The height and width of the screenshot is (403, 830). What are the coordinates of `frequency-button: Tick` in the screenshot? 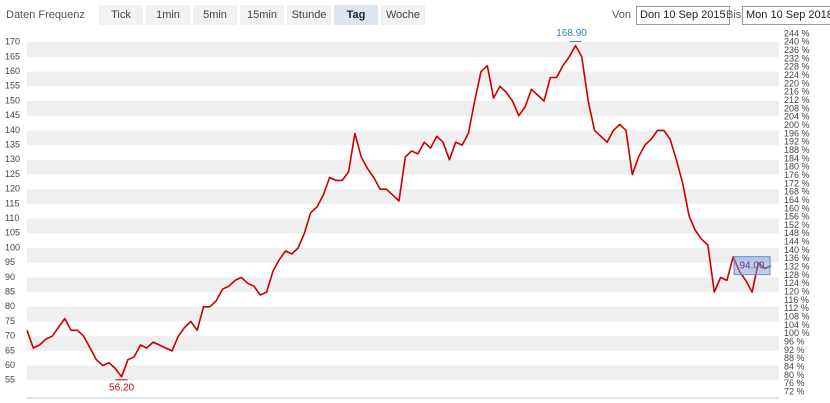 It's located at (121, 15).